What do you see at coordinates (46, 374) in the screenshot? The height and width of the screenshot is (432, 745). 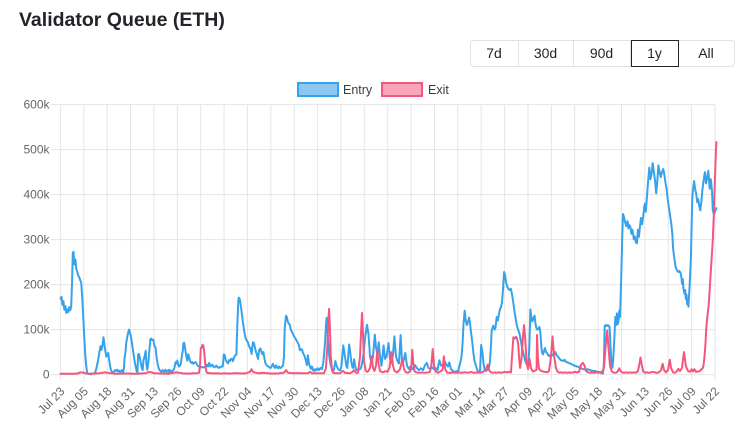 I see `svg-text: 0` at bounding box center [46, 374].